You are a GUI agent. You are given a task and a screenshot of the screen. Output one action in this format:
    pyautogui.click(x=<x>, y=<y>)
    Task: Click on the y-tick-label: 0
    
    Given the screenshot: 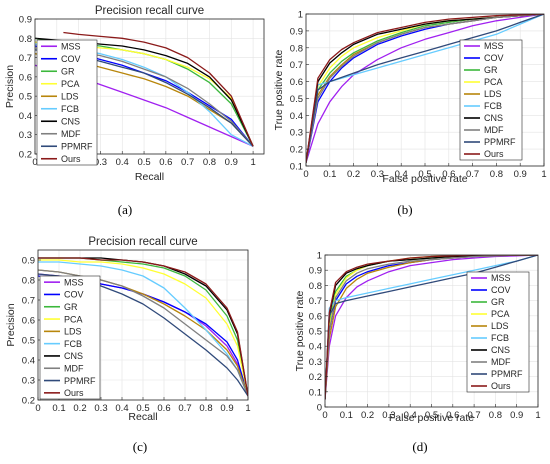 What is the action you would take?
    pyautogui.click(x=319, y=408)
    